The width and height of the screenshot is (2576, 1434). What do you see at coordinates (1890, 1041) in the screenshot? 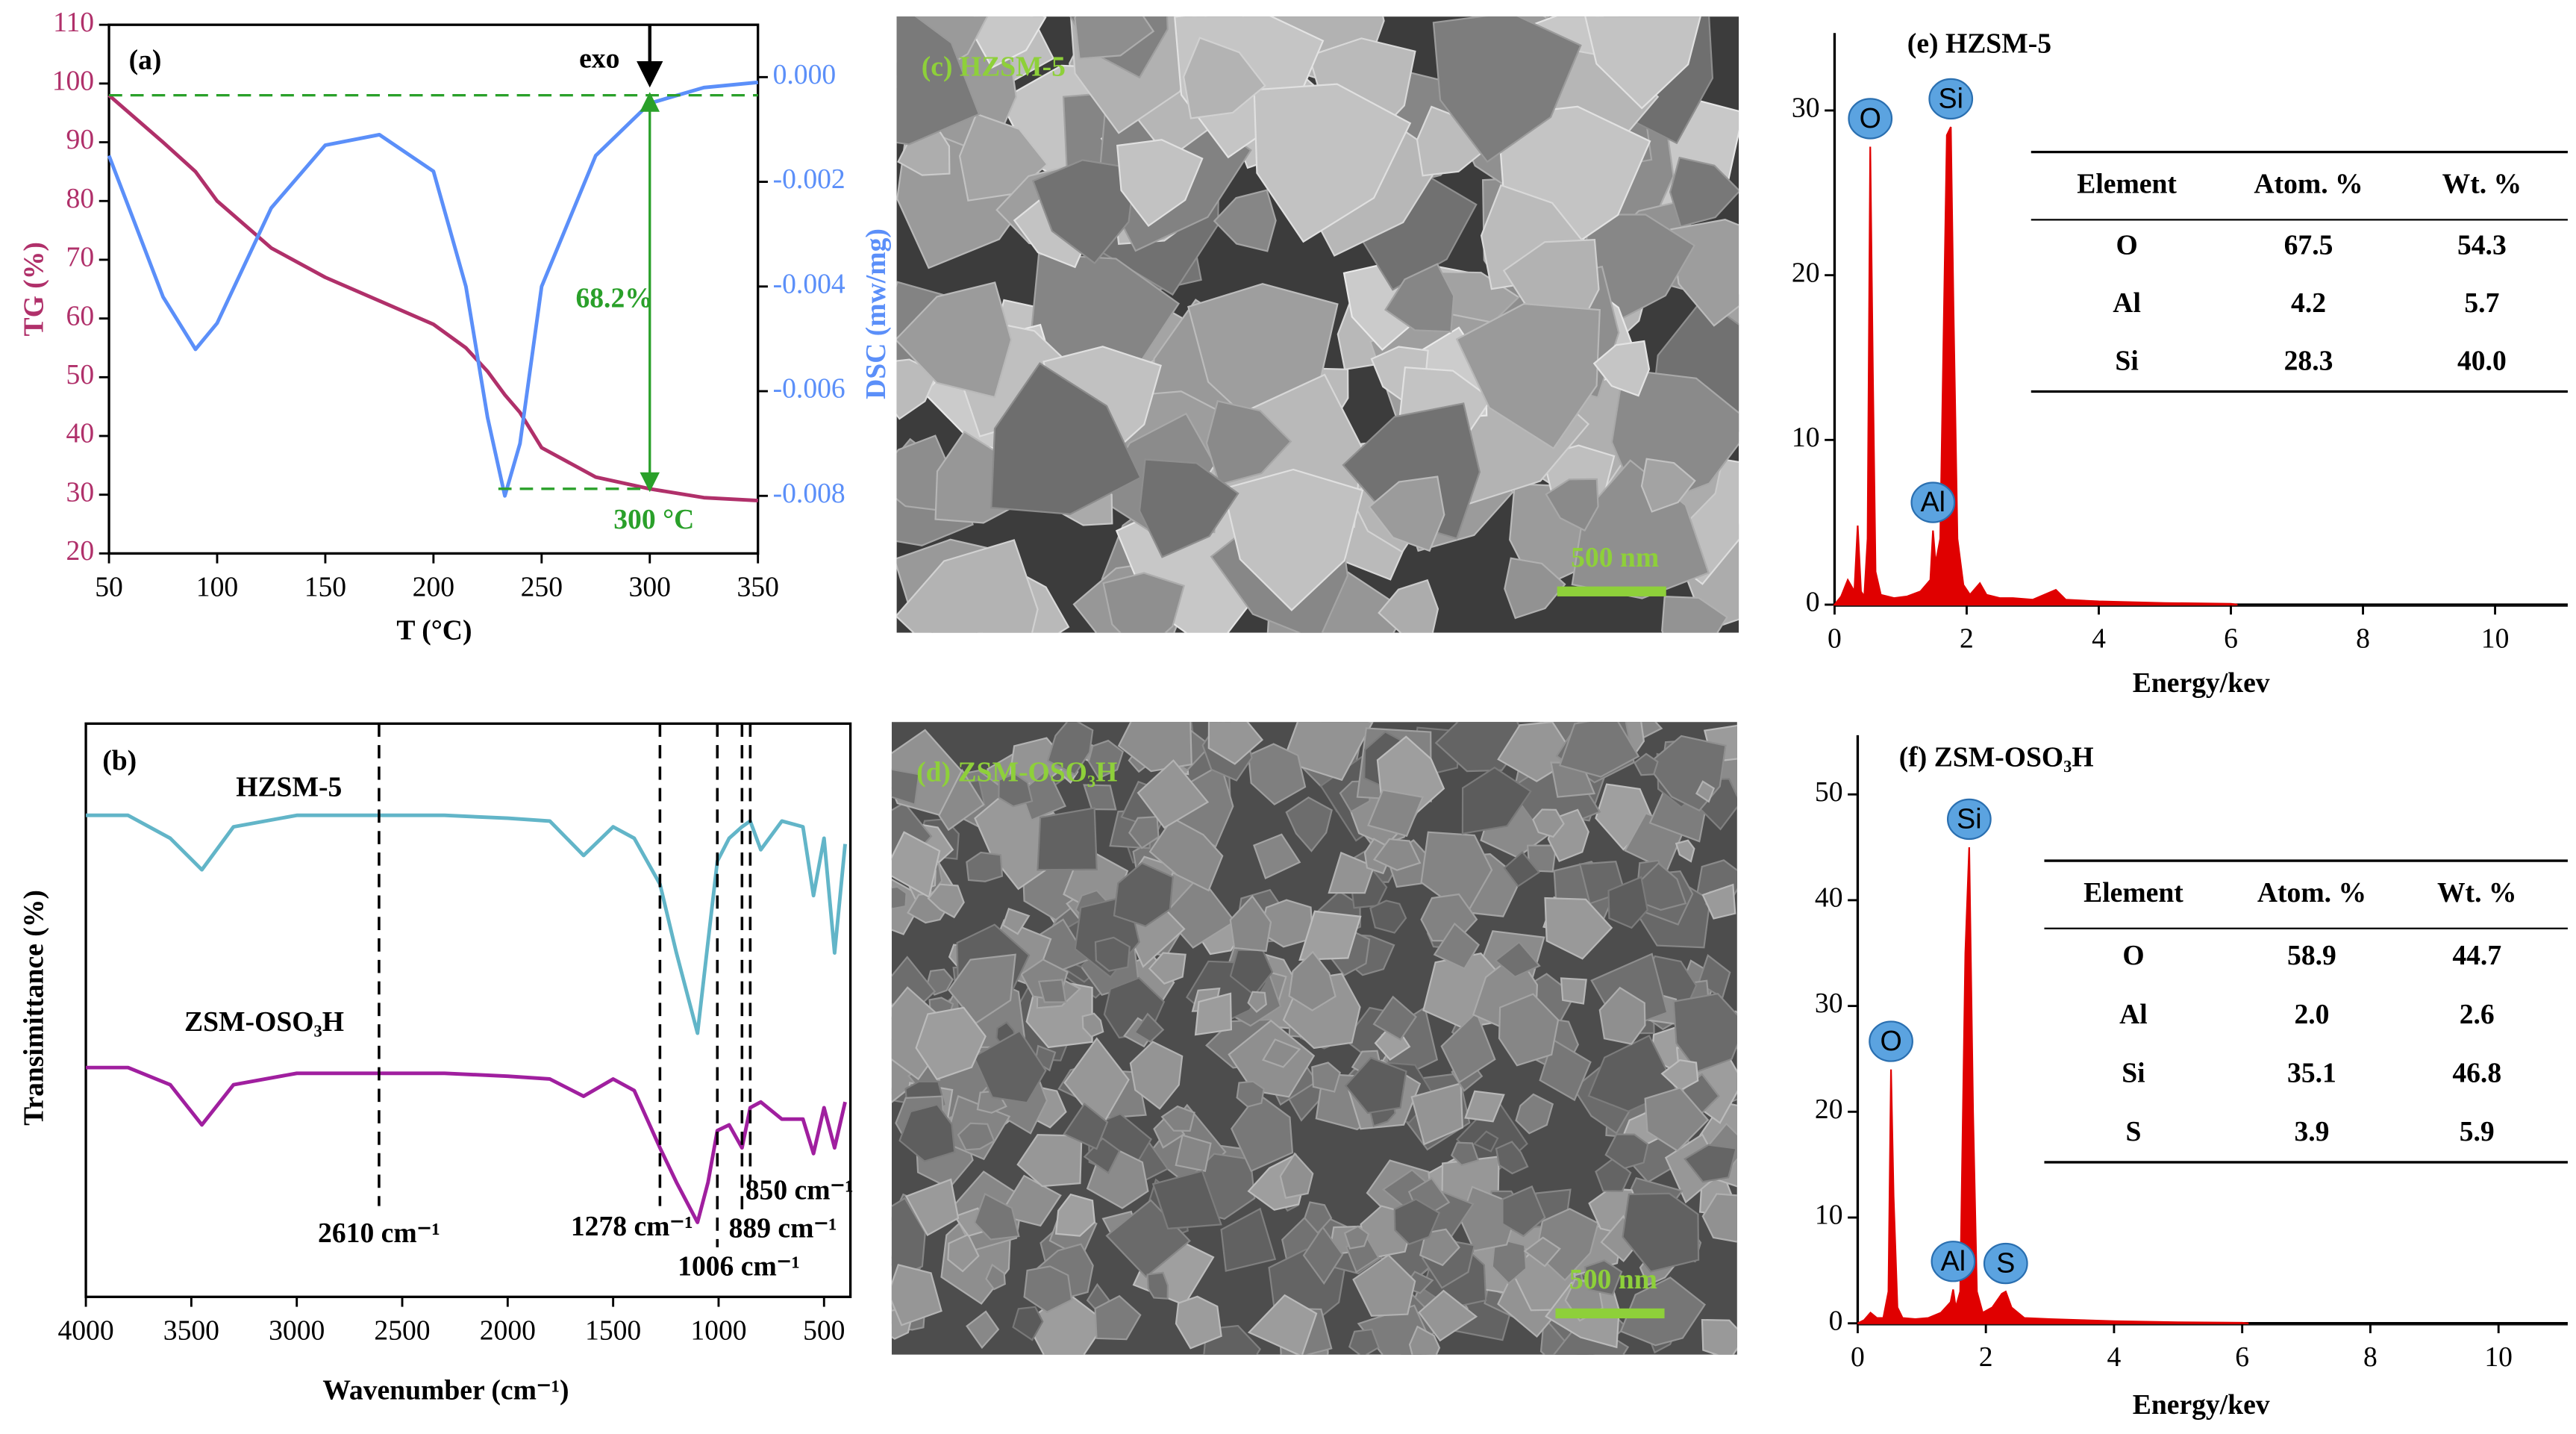
I see `peak-label: O` at bounding box center [1890, 1041].